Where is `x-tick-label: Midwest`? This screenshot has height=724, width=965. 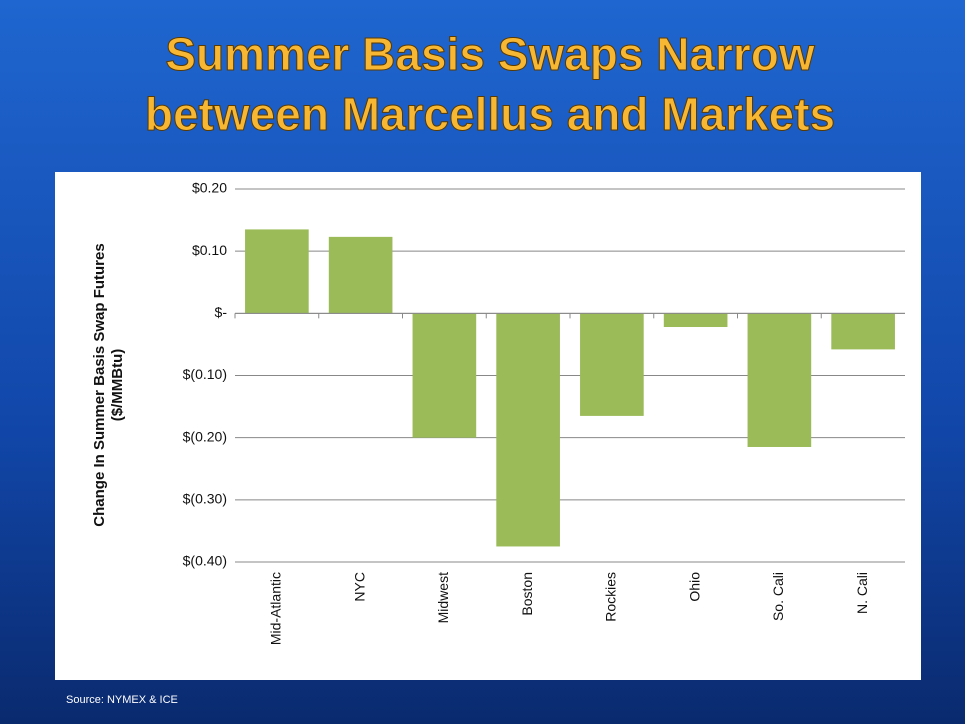
x-tick-label: Midwest is located at coordinates (443, 597).